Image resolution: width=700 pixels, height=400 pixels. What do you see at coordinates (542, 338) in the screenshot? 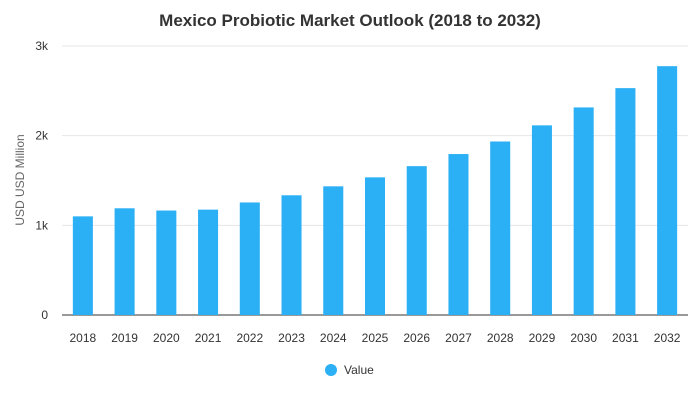
I see `x-tick-label: 2029` at bounding box center [542, 338].